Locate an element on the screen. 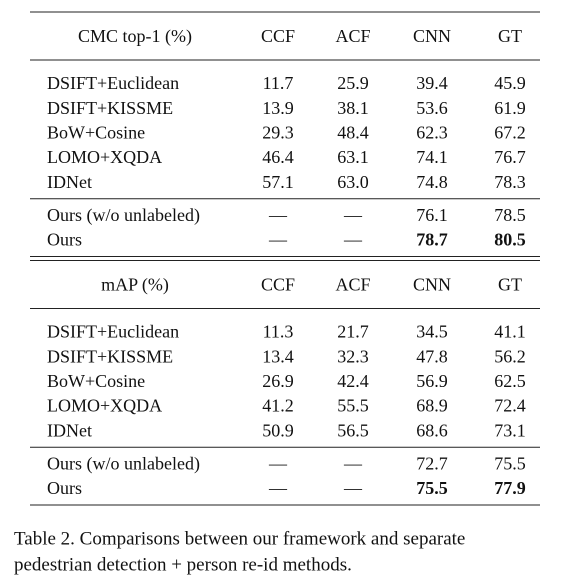 Image resolution: width=563 pixels, height=577 pixels. value-cell: 29.3 is located at coordinates (278, 133).